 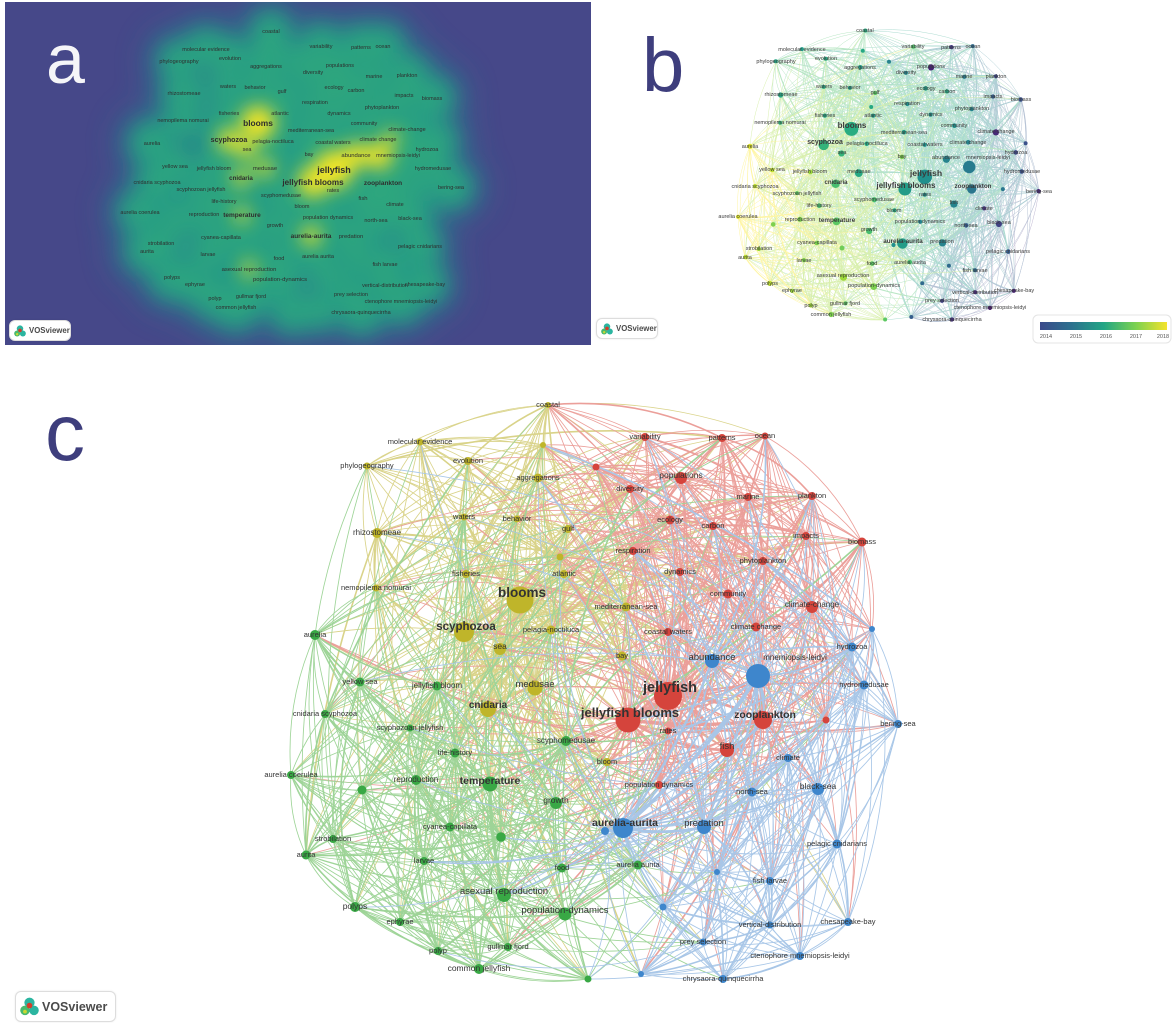 What do you see at coordinates (566, 740) in the screenshot?
I see `svg-text: scyphomedusae` at bounding box center [566, 740].